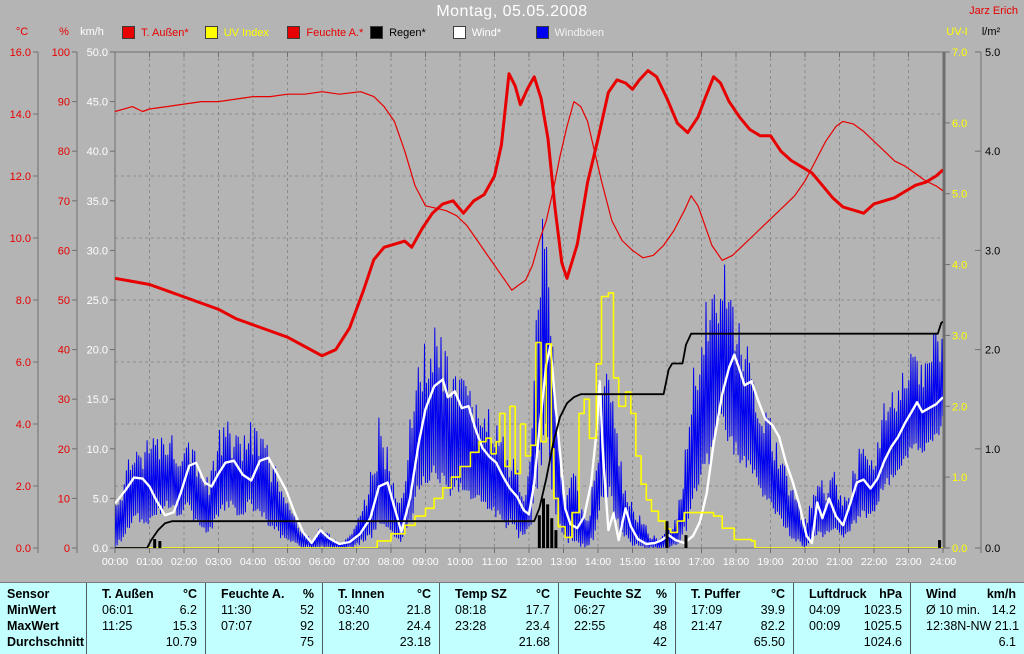  I want to click on stat-row: 11:25 15.3, so click(149, 626).